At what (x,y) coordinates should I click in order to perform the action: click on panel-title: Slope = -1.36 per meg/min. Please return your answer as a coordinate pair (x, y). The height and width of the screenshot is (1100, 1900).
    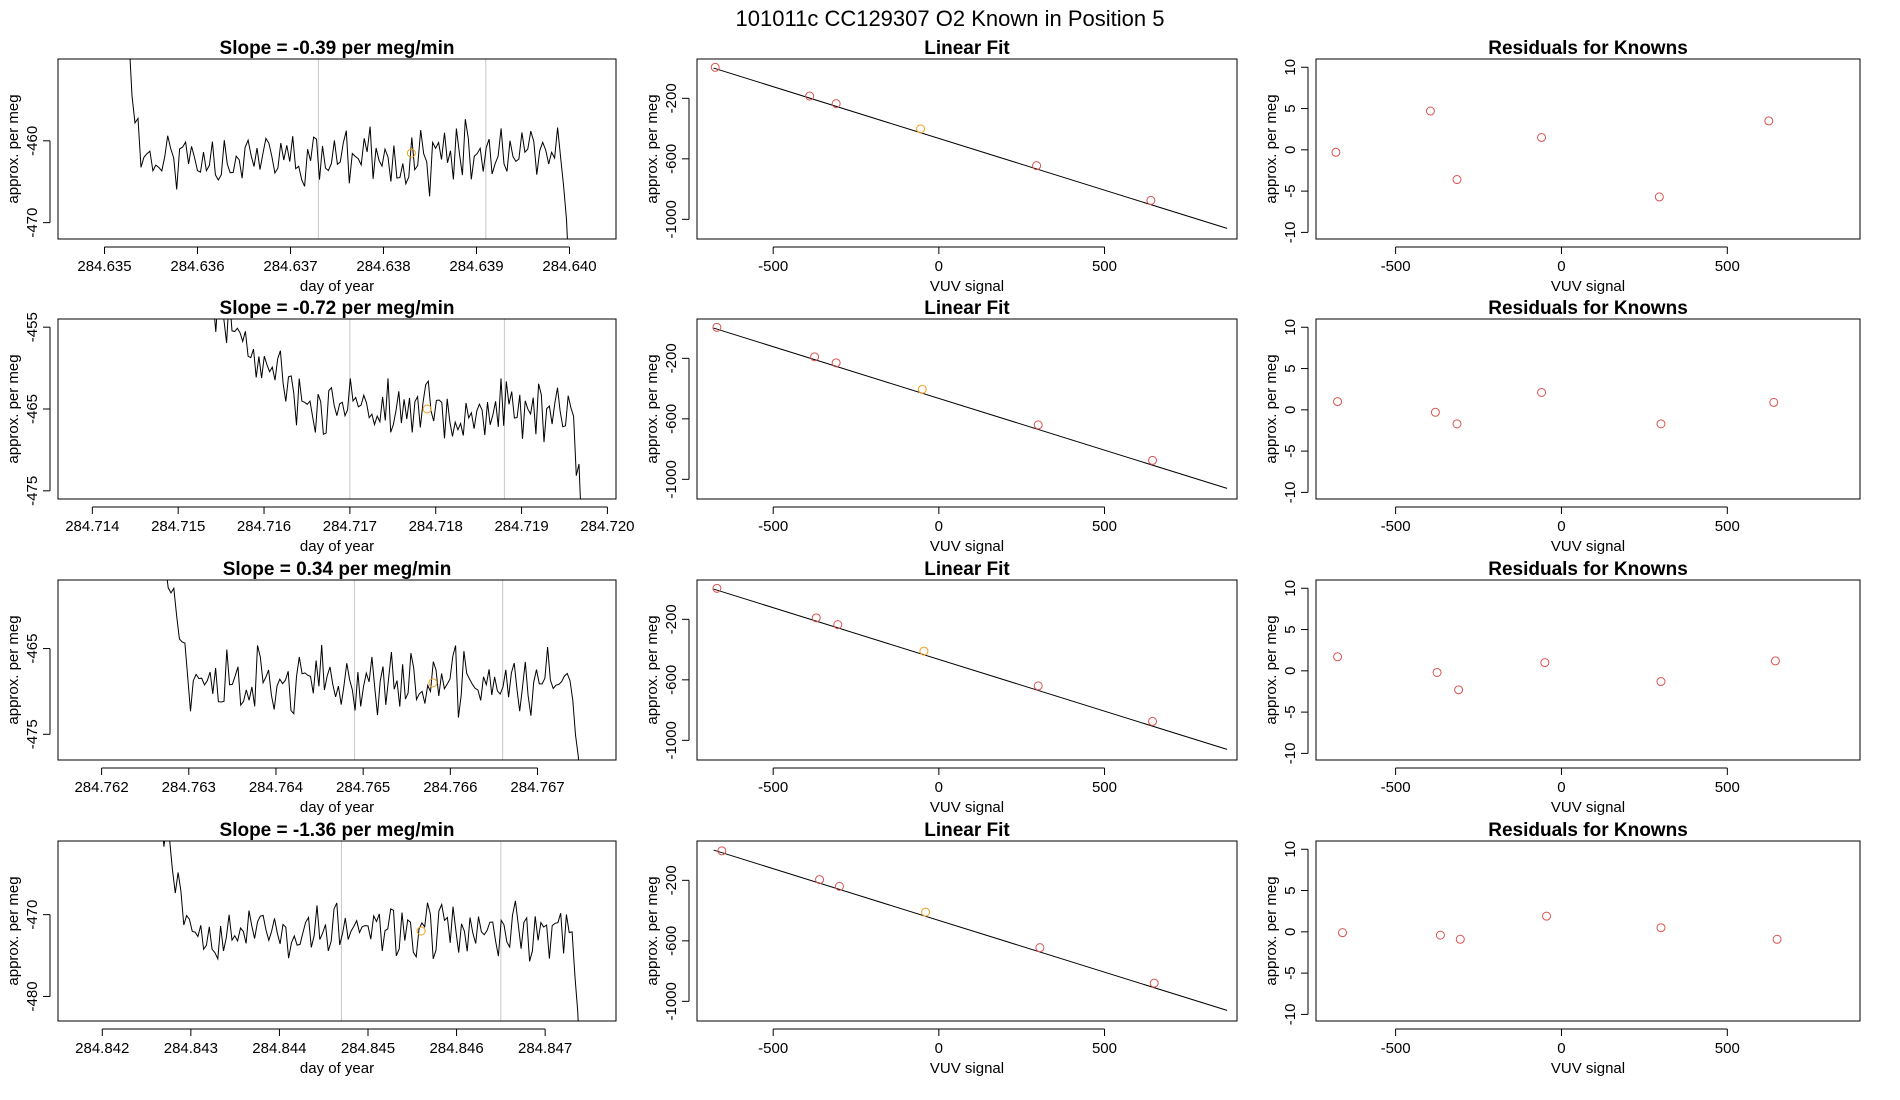
    Looking at the image, I should click on (337, 830).